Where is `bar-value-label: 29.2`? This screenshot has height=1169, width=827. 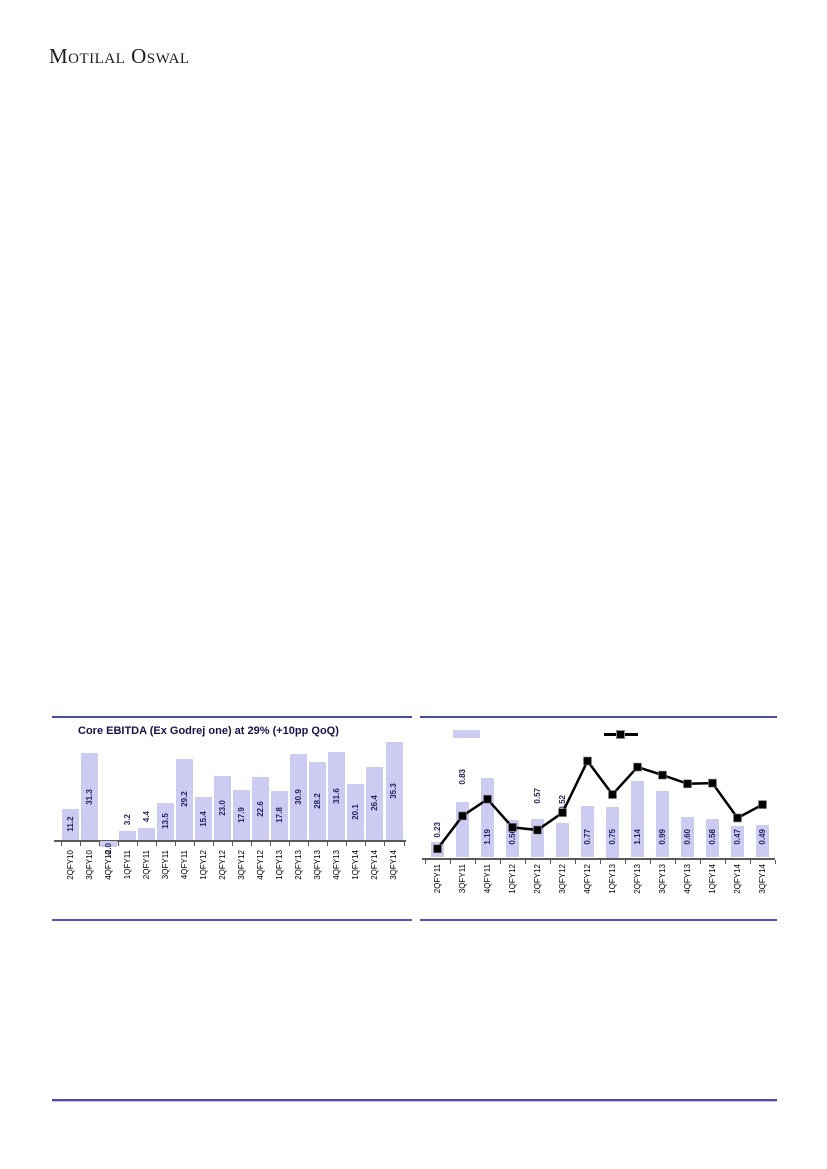 bar-value-label: 29.2 is located at coordinates (184, 799).